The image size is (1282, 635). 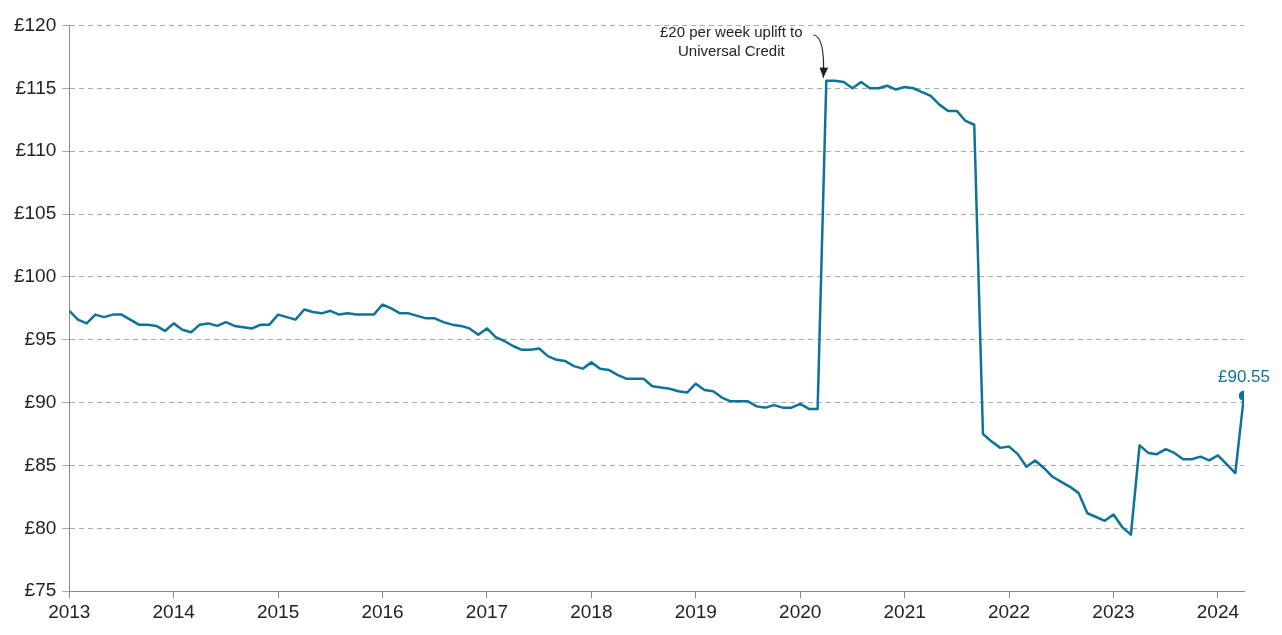 I want to click on y-tick-label: £90, so click(x=40, y=401).